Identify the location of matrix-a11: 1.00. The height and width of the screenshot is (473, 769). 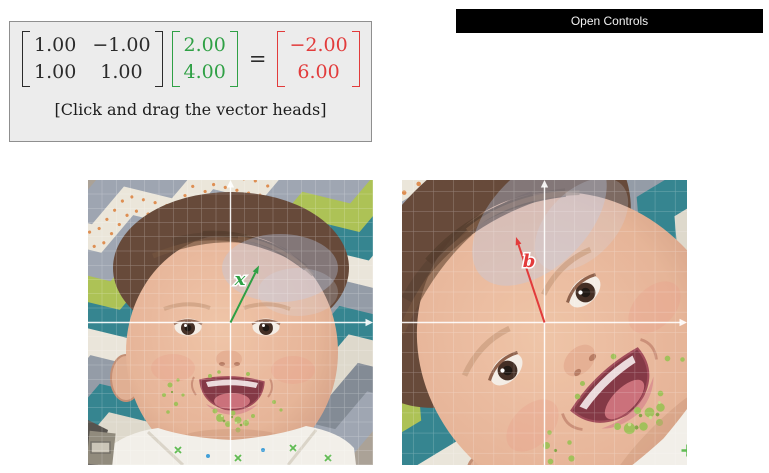
(55, 45).